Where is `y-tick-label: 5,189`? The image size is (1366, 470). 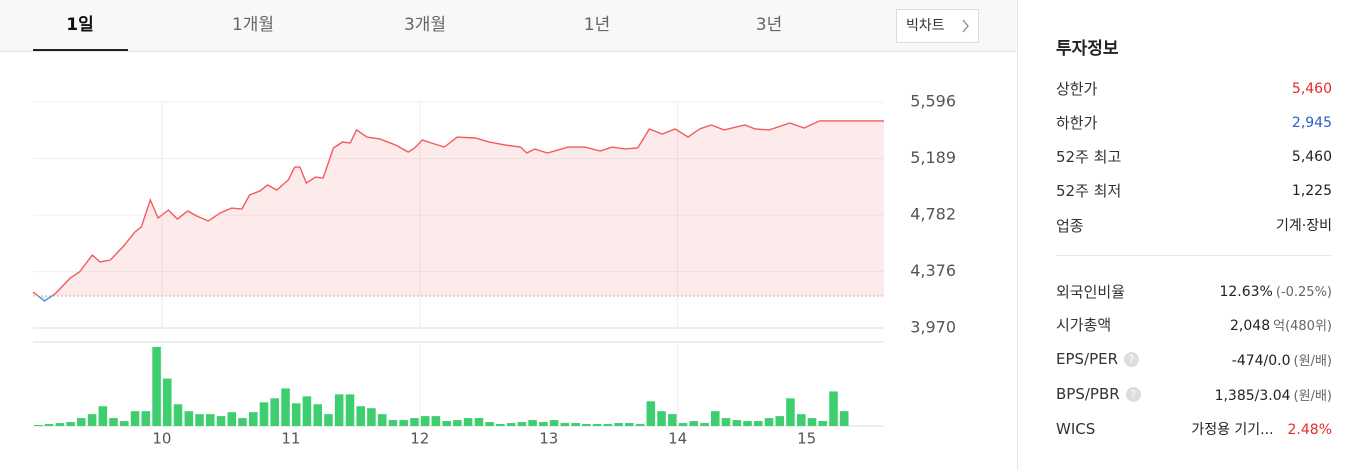 y-tick-label: 5,189 is located at coordinates (933, 157).